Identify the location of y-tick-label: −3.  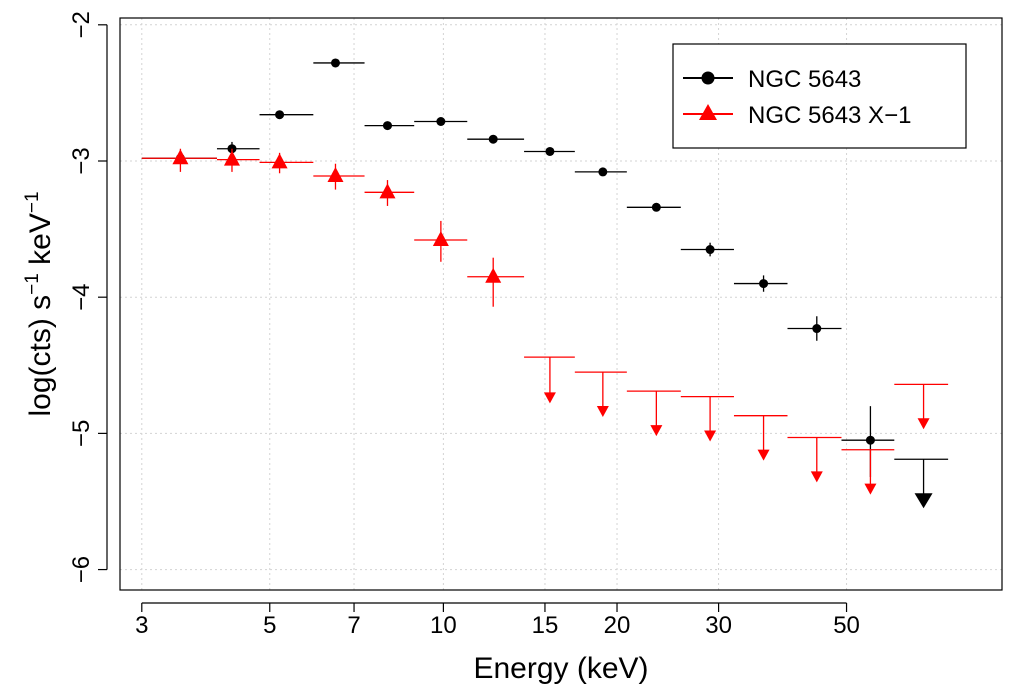
(81, 160).